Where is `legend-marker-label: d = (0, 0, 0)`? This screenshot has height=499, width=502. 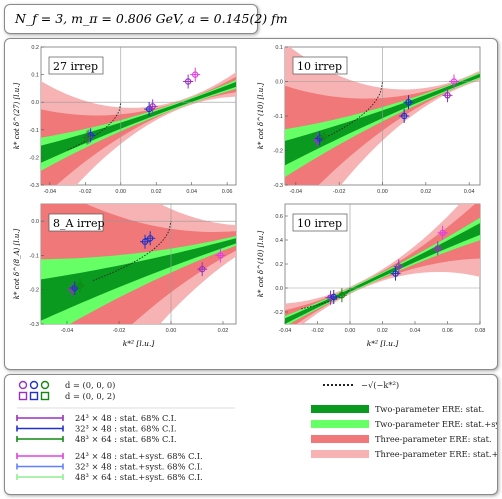
legend-marker-label: d = (0, 0, 0) is located at coordinates (90, 385).